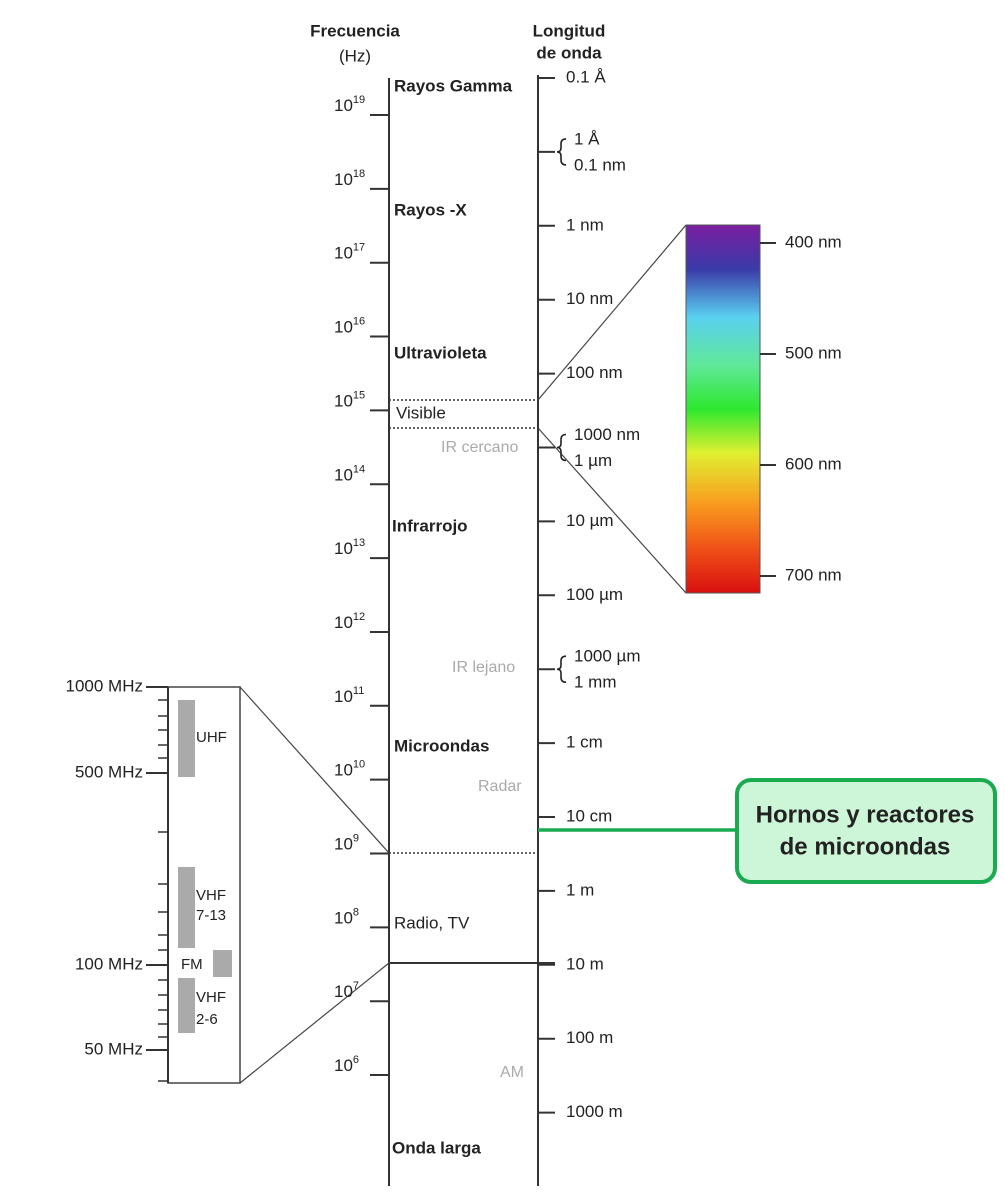  I want to click on frequency-label: 1011, so click(349, 696).